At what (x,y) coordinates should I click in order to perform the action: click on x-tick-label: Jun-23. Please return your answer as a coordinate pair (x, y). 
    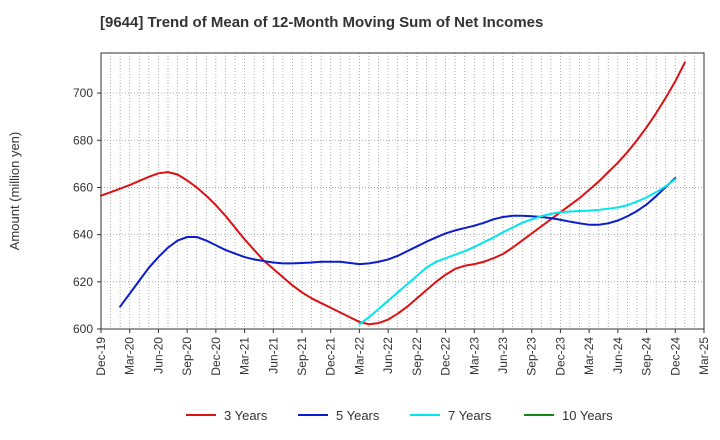
    Looking at the image, I should click on (503, 355).